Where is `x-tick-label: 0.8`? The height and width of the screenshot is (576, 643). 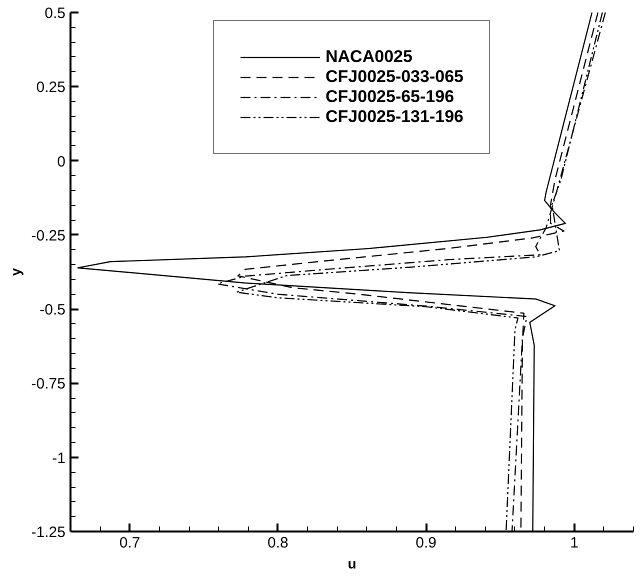 x-tick-label: 0.8 is located at coordinates (277, 543).